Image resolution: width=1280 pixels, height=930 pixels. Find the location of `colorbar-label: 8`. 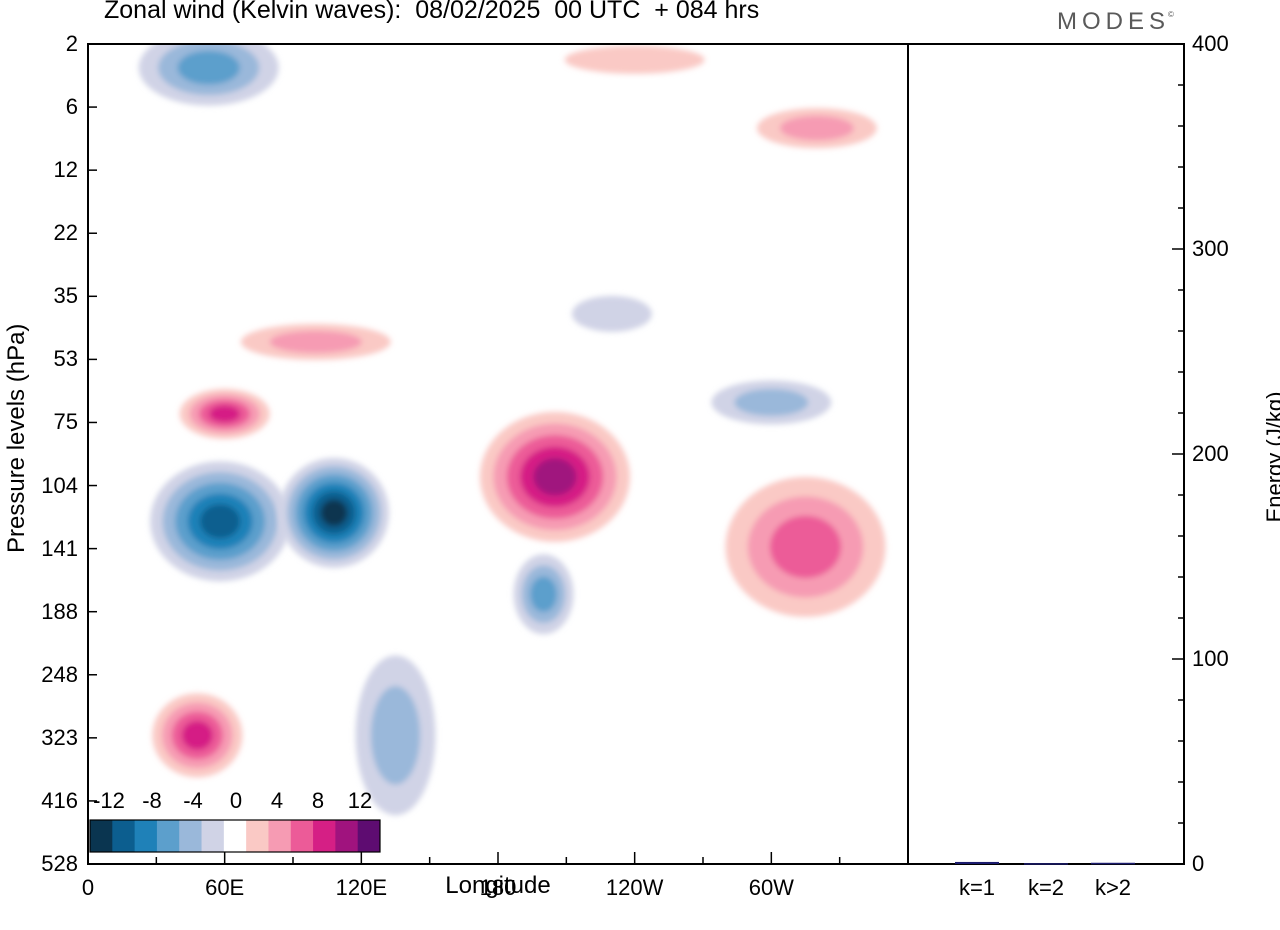

colorbar-label: 8 is located at coordinates (318, 800).